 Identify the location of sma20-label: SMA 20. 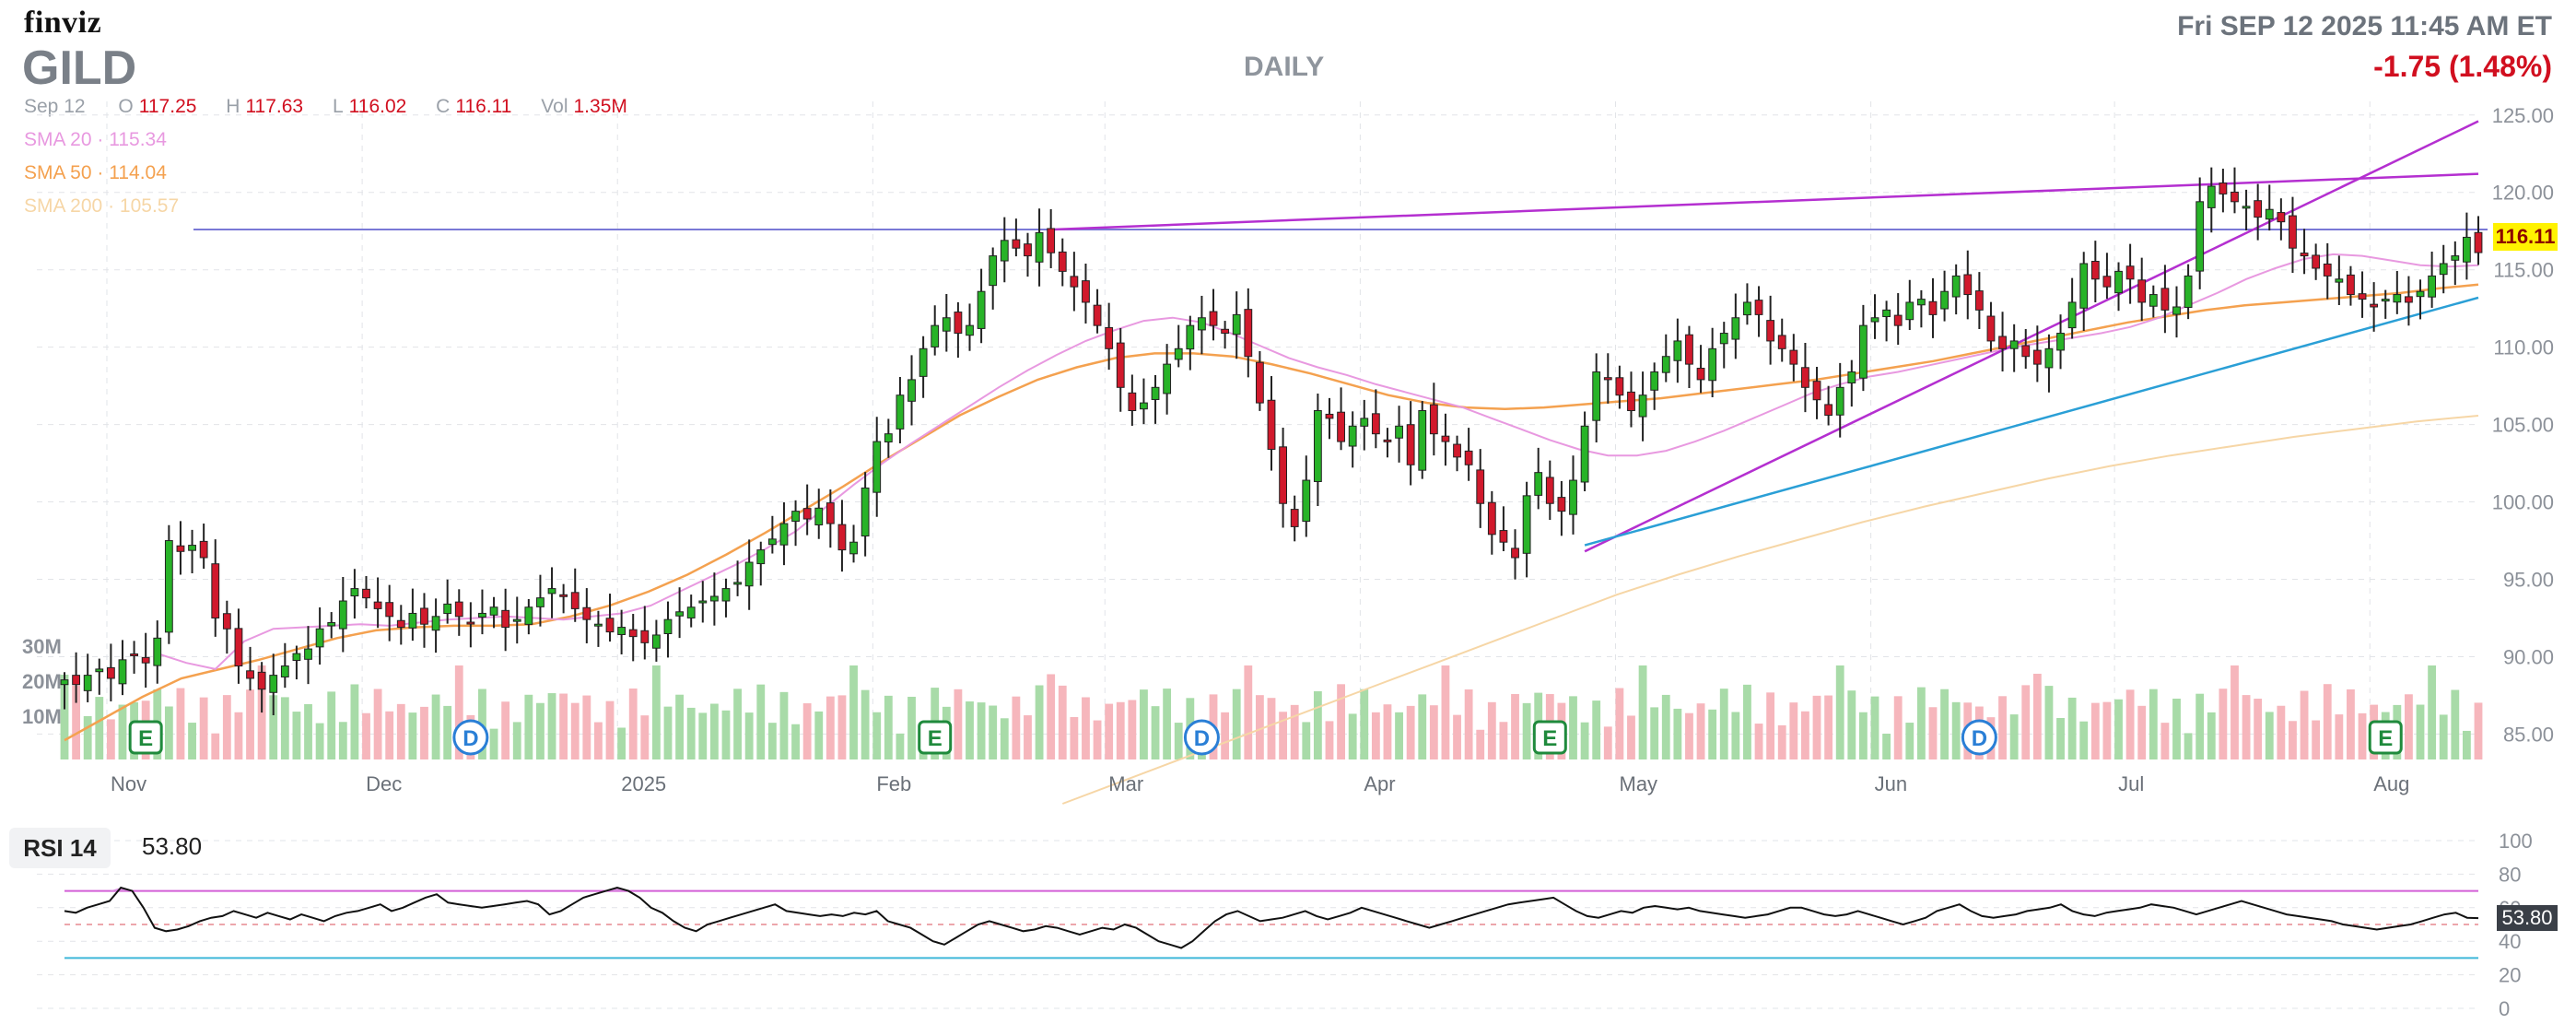
(58, 139).